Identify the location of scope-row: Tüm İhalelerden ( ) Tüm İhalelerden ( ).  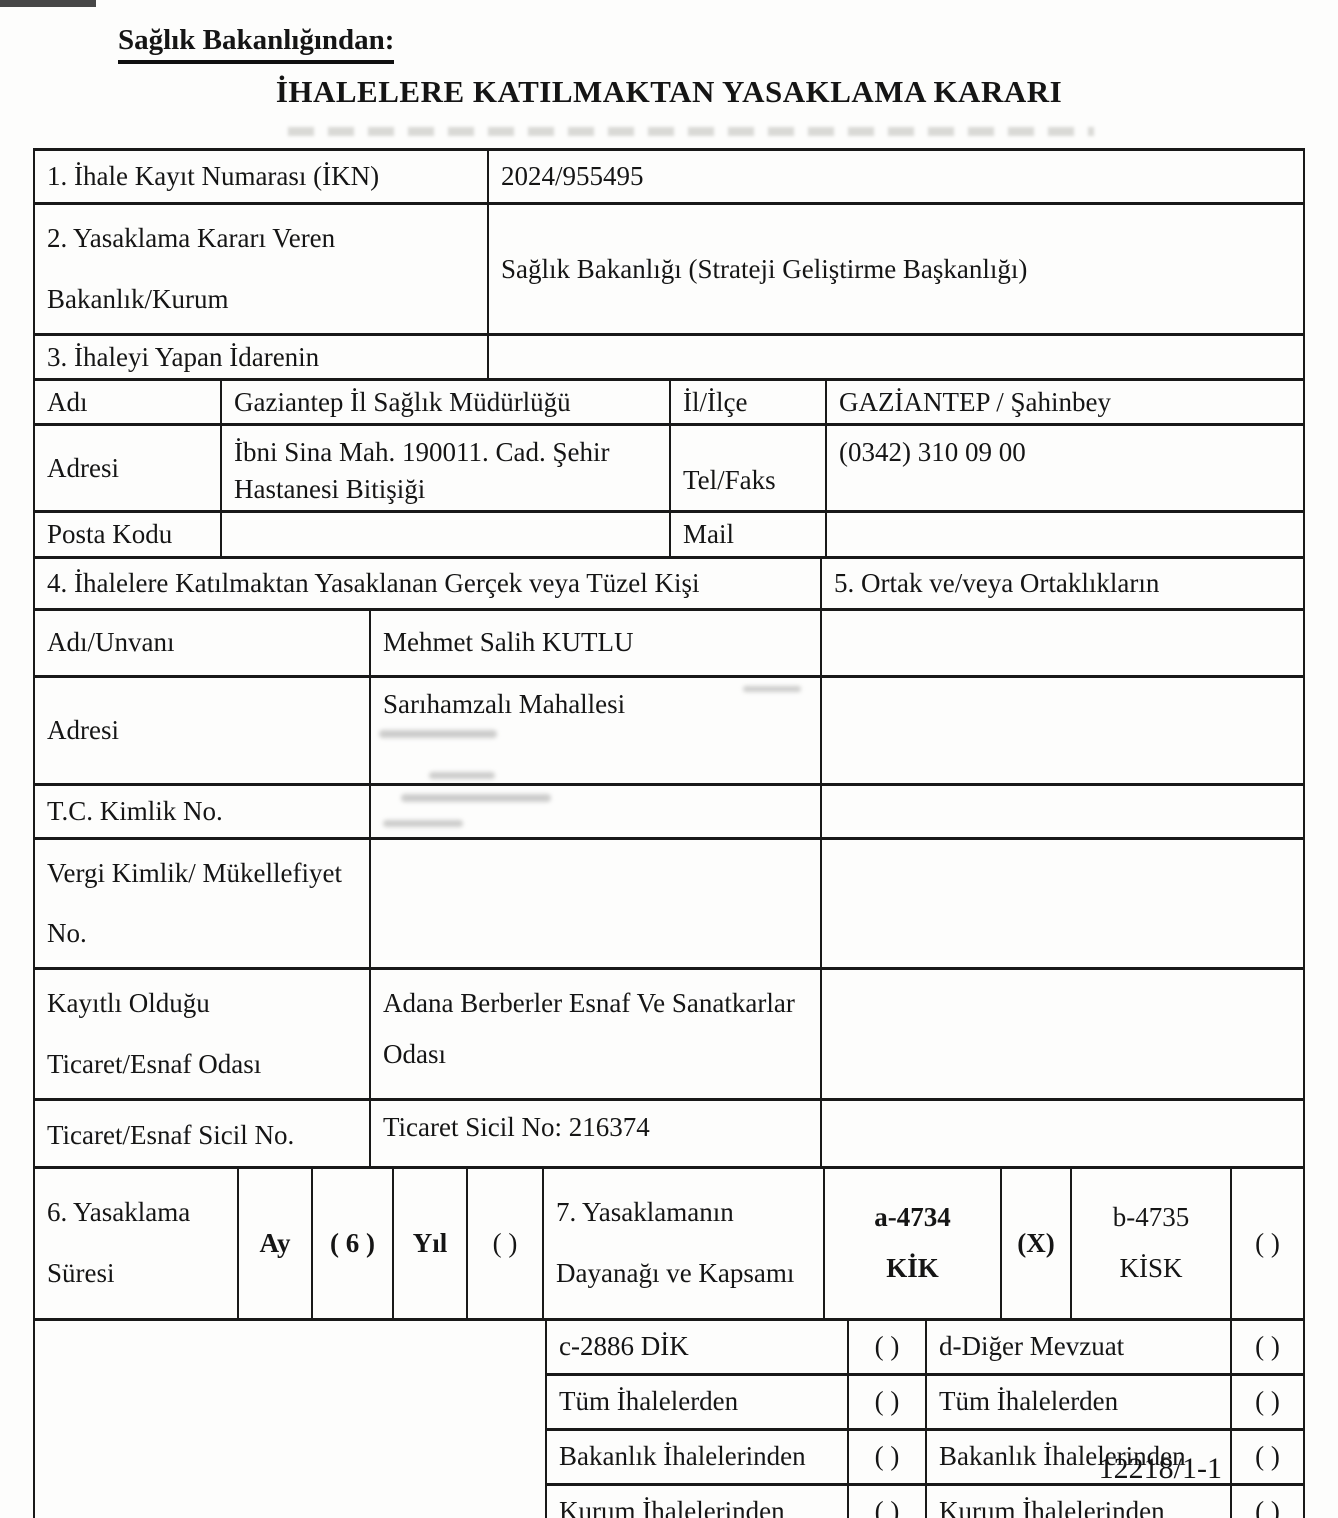
(669, 1401).